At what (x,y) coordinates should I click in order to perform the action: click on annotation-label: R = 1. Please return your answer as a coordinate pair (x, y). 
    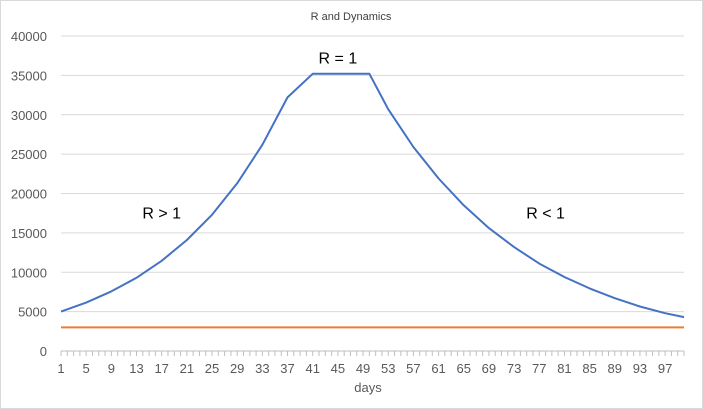
    Looking at the image, I should click on (338, 59).